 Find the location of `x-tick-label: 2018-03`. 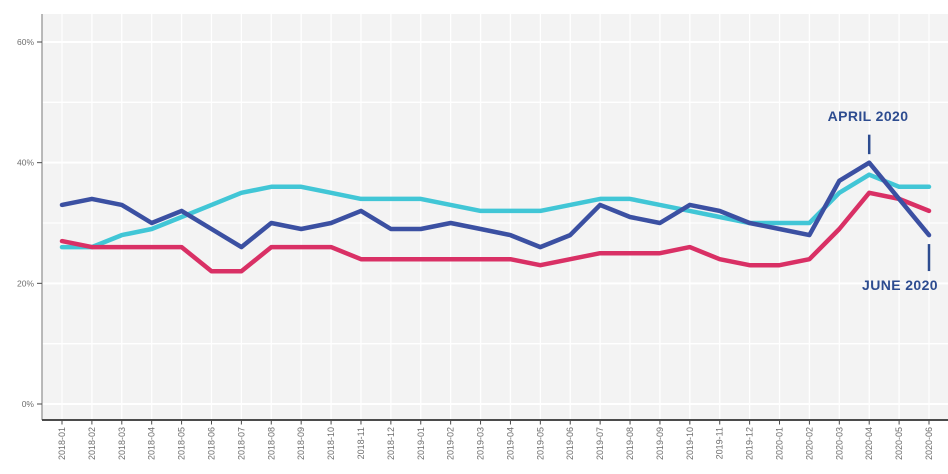

x-tick-label: 2018-03 is located at coordinates (122, 443).